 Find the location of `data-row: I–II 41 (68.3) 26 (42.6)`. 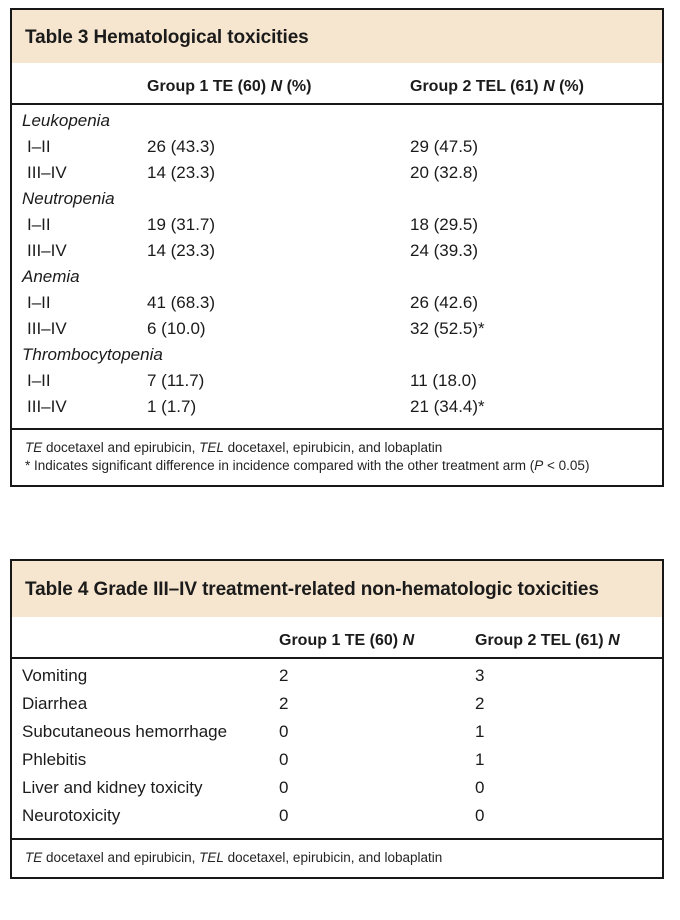

data-row: I–II 41 (68.3) 26 (42.6) is located at coordinates (337, 303).